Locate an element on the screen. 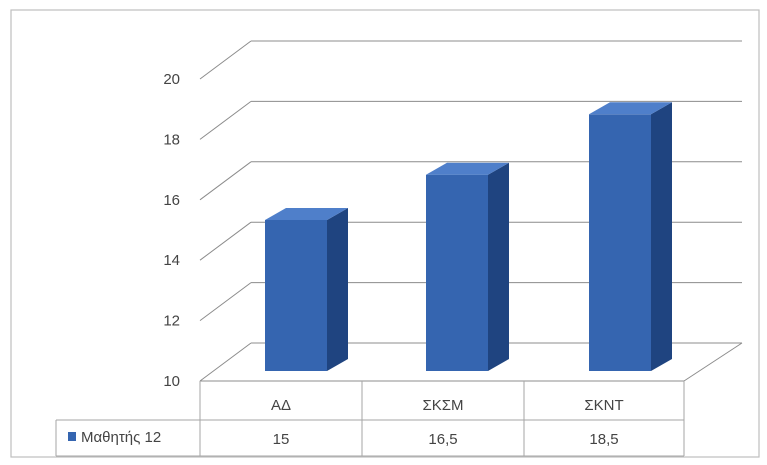 This screenshot has height=465, width=767. y-tick-label: 12 is located at coordinates (171, 321).